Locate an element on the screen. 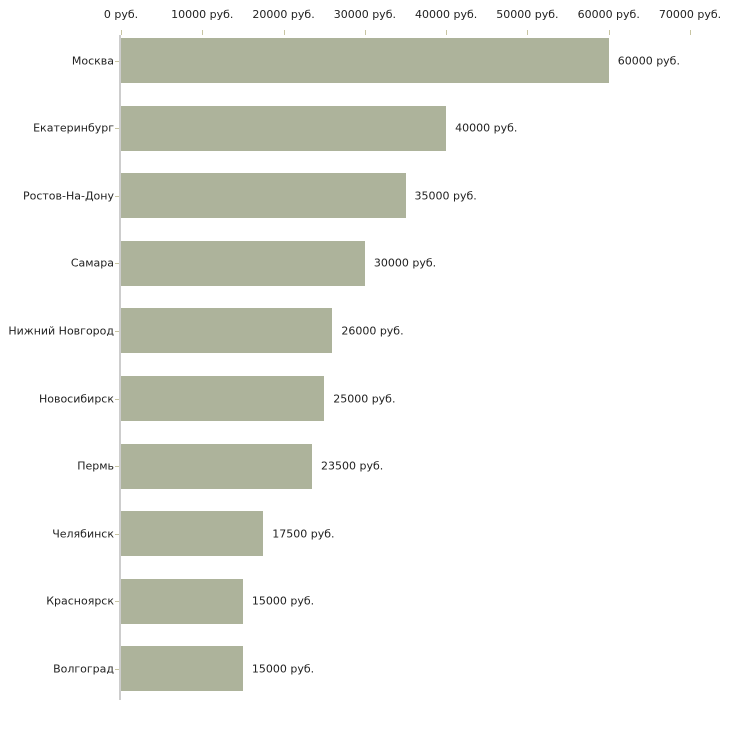 This screenshot has height=730, width=730. value-label: 26000 руб. is located at coordinates (372, 331).